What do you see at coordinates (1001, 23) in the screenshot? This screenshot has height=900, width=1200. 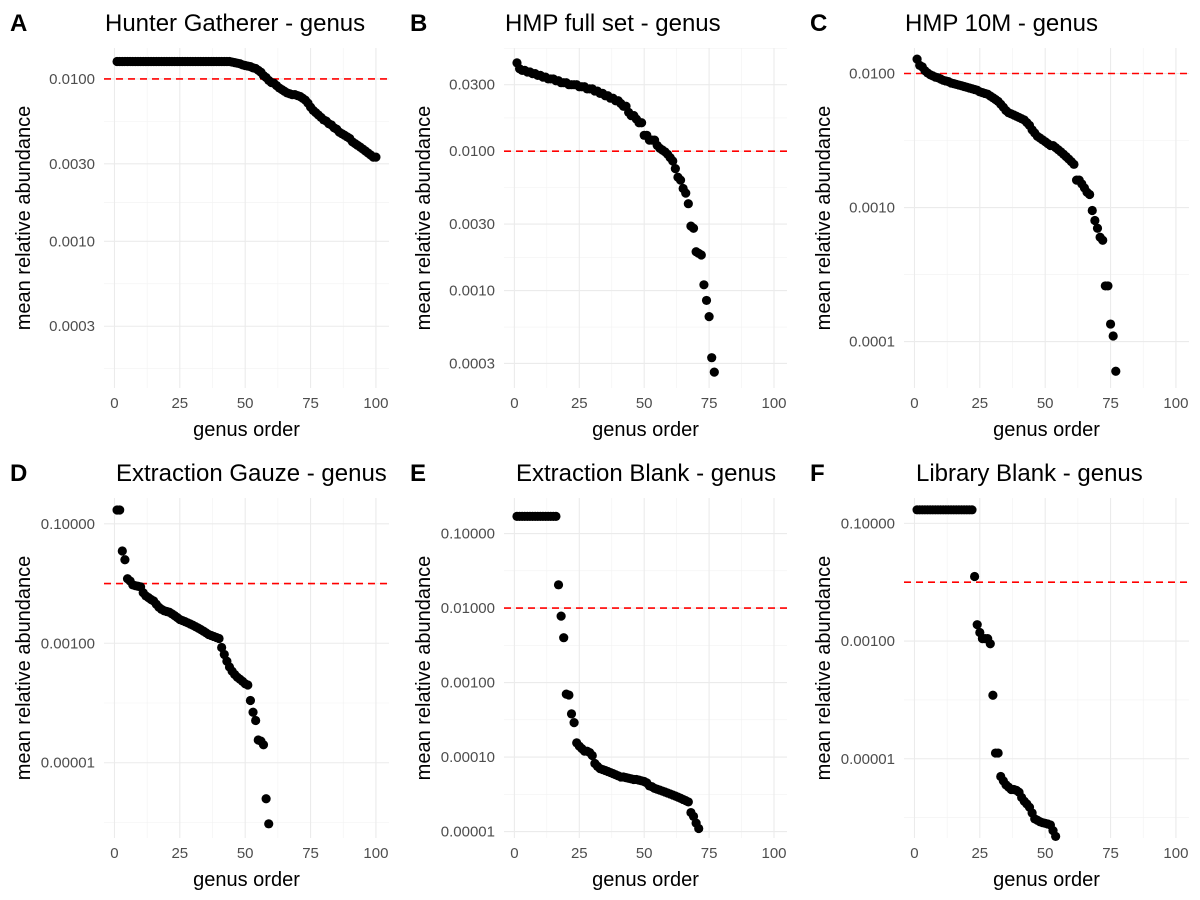 I see `panel-title: HMP 10M - genus` at bounding box center [1001, 23].